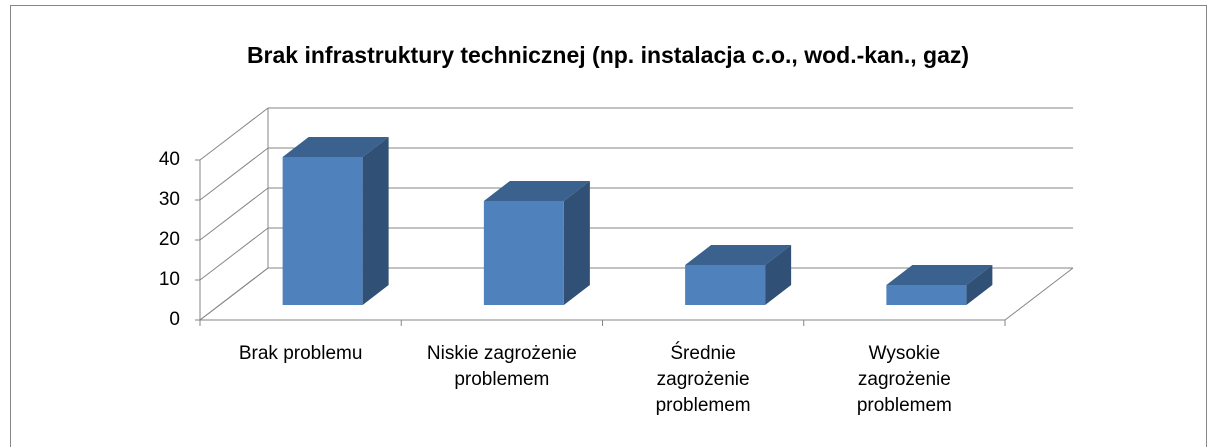 The image size is (1217, 447). I want to click on y-tick-label: 0, so click(174, 319).